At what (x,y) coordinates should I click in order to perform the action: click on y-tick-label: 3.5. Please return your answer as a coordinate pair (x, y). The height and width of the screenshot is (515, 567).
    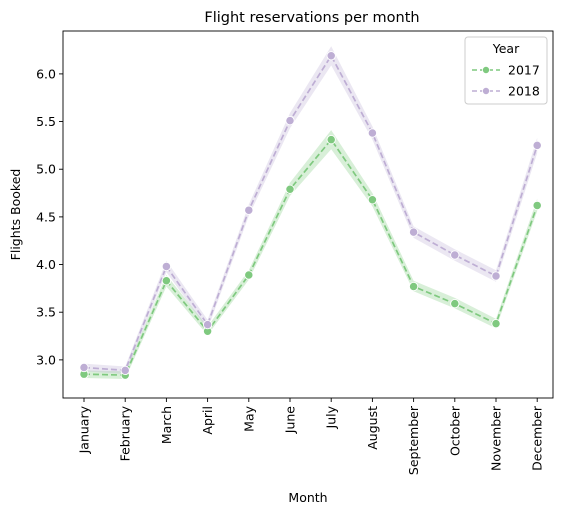
    Looking at the image, I should click on (46, 312).